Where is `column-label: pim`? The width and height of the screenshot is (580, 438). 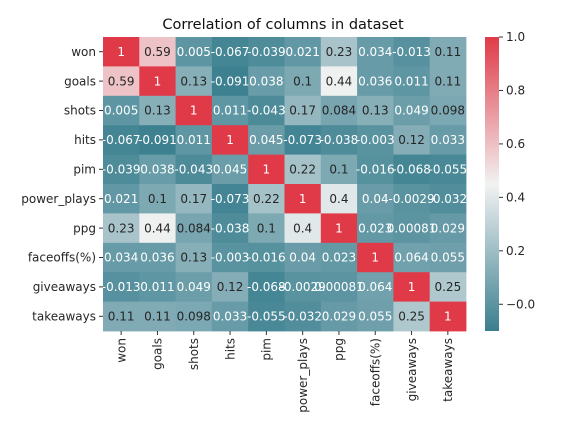
column-label: pim is located at coordinates (267, 349).